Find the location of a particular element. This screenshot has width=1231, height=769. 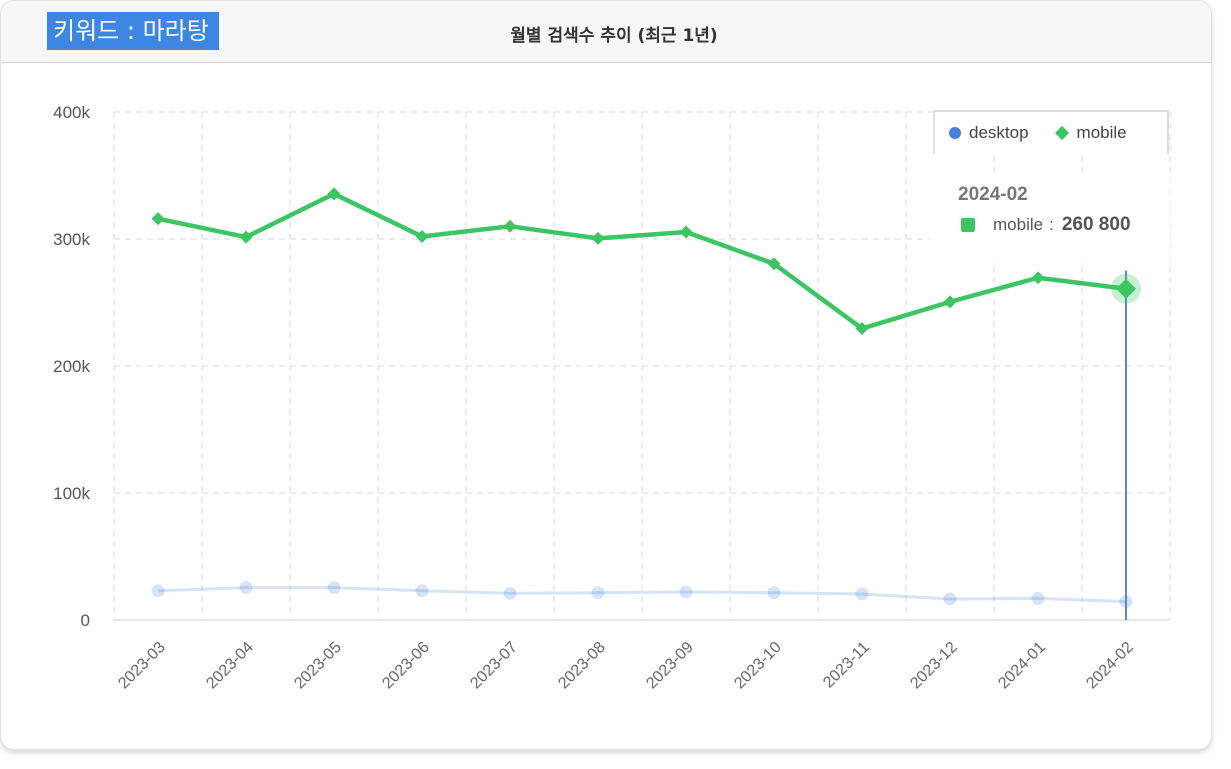

x-tick-label-2023-10: 2023-10 is located at coordinates (758, 666).